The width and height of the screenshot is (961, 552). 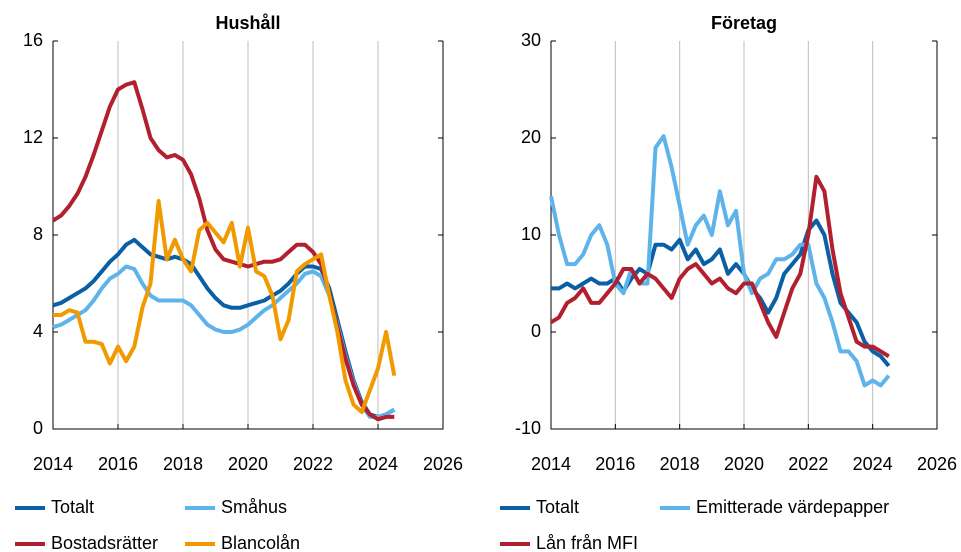 I want to click on y-tick-label: 16, so click(x=33, y=40).